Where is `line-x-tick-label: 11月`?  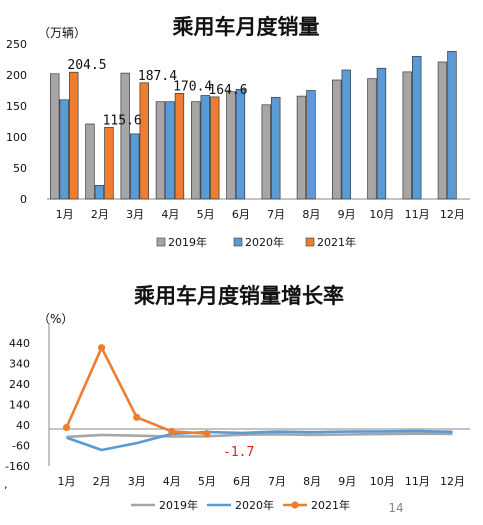 line-x-tick-label: 11月 is located at coordinates (417, 481).